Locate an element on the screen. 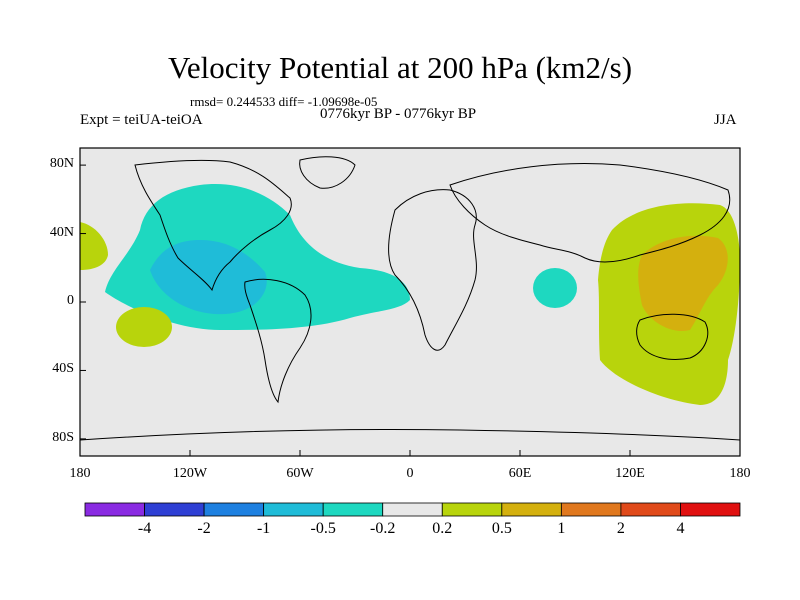  coastline-greenland is located at coordinates (327, 172).